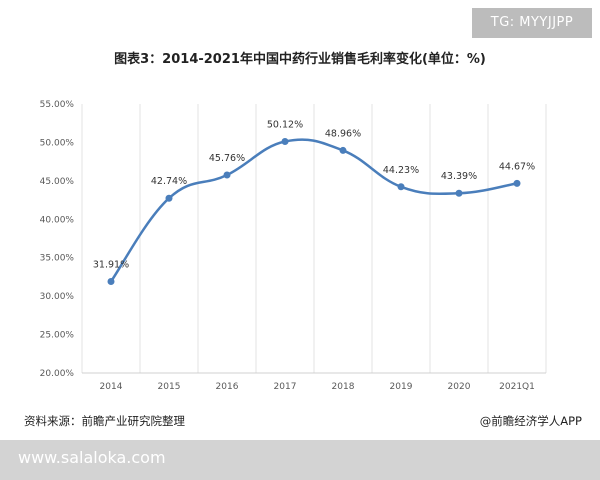 This screenshot has height=480, width=600. Describe the element at coordinates (459, 176) in the screenshot. I see `data-label: 43.39%` at that location.